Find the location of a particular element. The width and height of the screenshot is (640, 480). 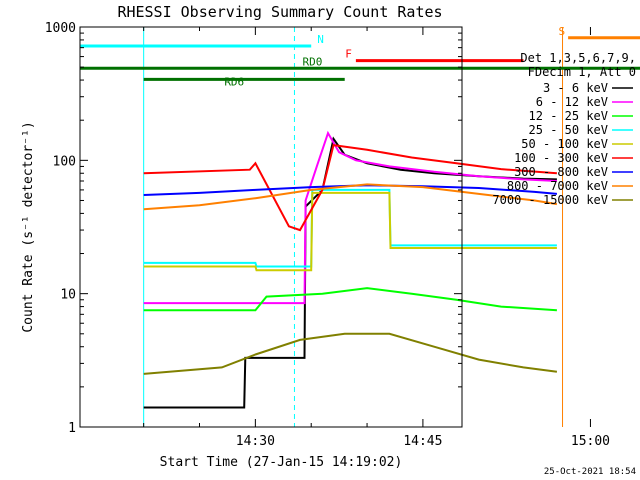

y-tick-label-2: 100 is located at coordinates (64, 161).